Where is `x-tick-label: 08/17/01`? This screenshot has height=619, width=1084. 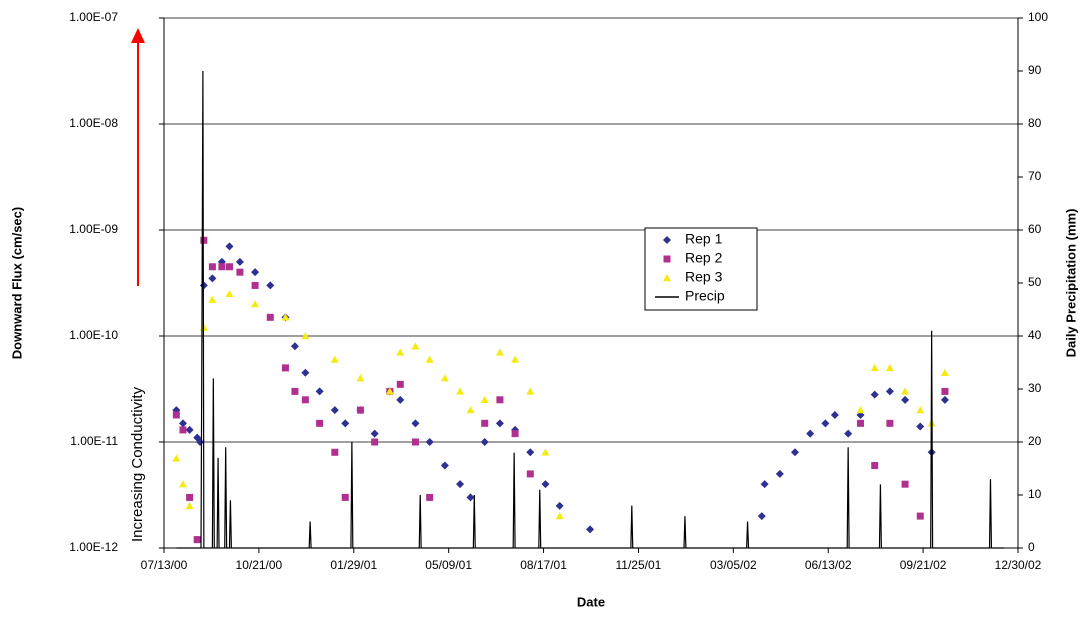
x-tick-label: 08/17/01 is located at coordinates (543, 565).